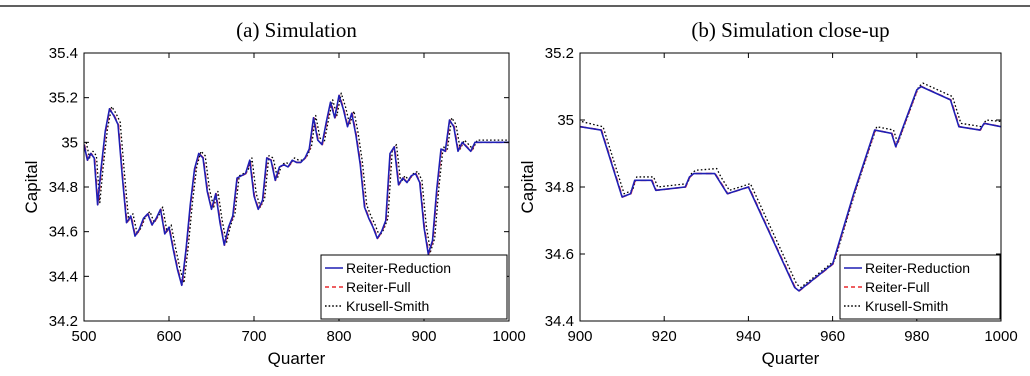  Describe the element at coordinates (83, 336) in the screenshot. I see `x-tick-label: 500` at that location.